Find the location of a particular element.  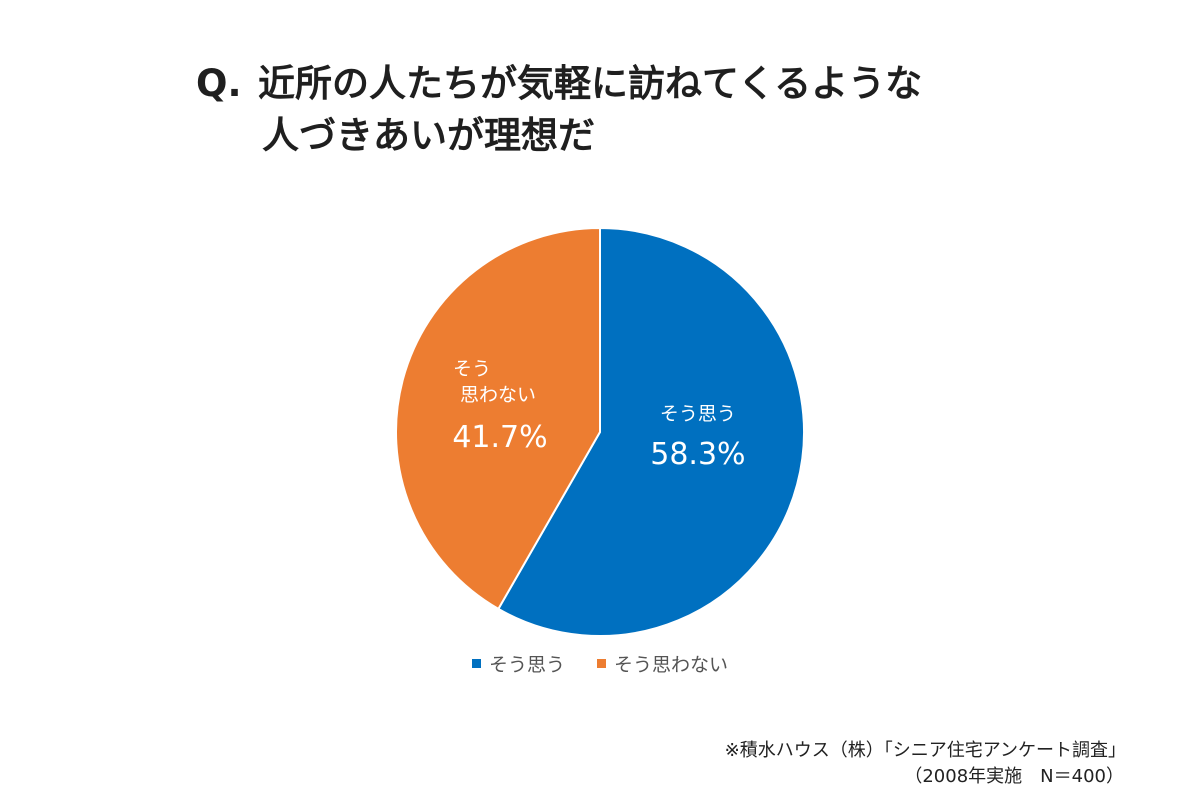

legend-item-0: そう思う is located at coordinates (518, 663).